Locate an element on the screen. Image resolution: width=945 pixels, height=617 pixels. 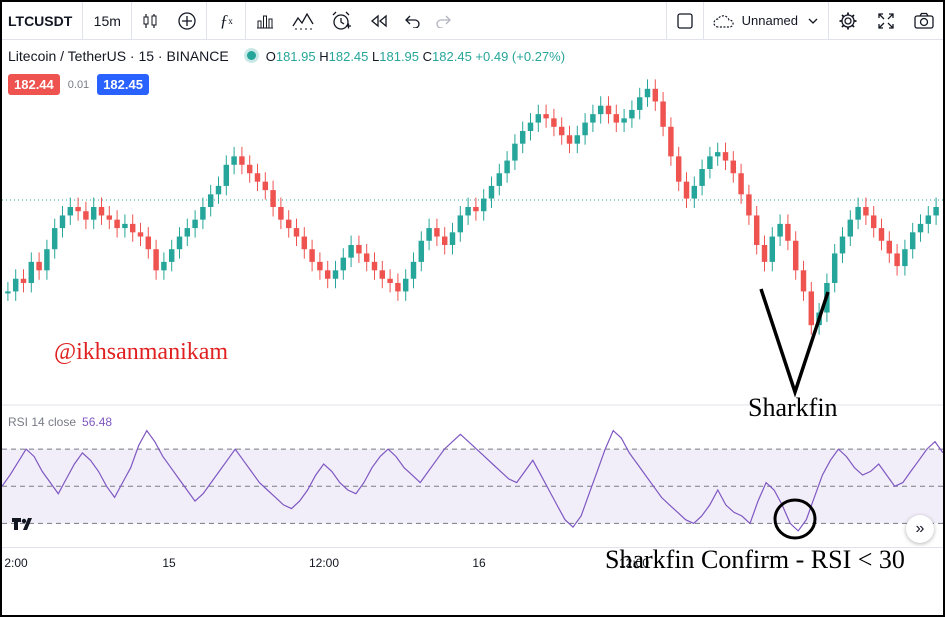
camera-icon is located at coordinates (924, 20).